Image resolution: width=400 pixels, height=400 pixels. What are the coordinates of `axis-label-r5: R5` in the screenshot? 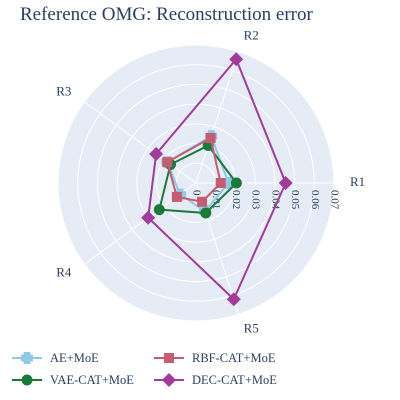 It's located at (251, 327).